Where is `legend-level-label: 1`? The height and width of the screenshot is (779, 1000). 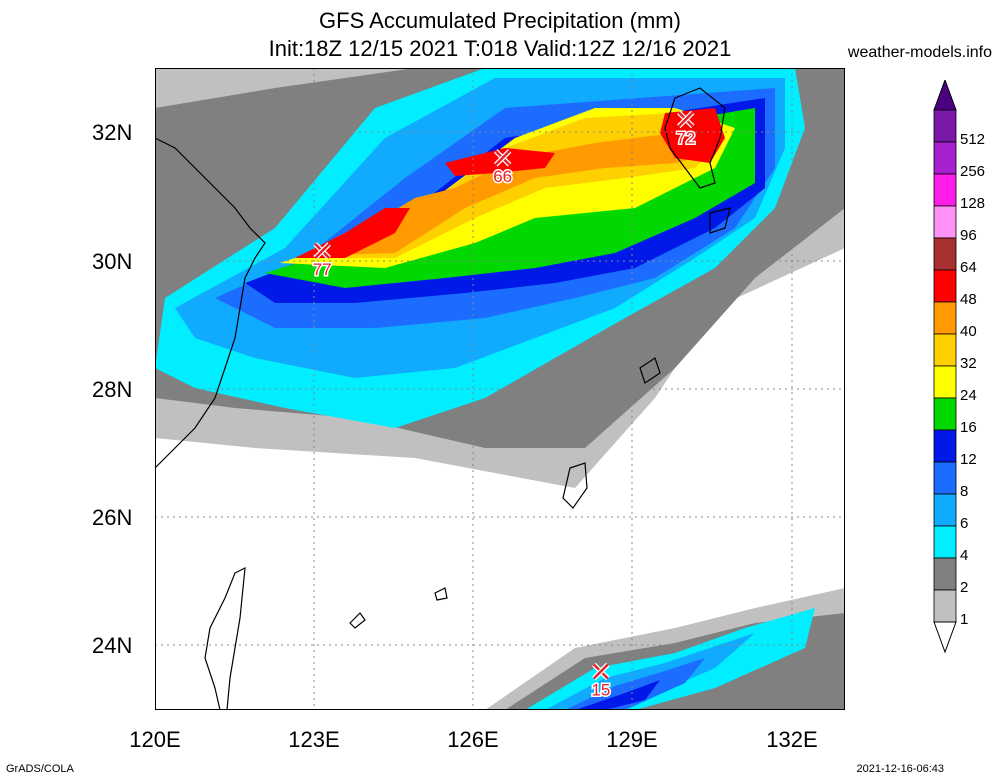 legend-level-label: 1 is located at coordinates (964, 619).